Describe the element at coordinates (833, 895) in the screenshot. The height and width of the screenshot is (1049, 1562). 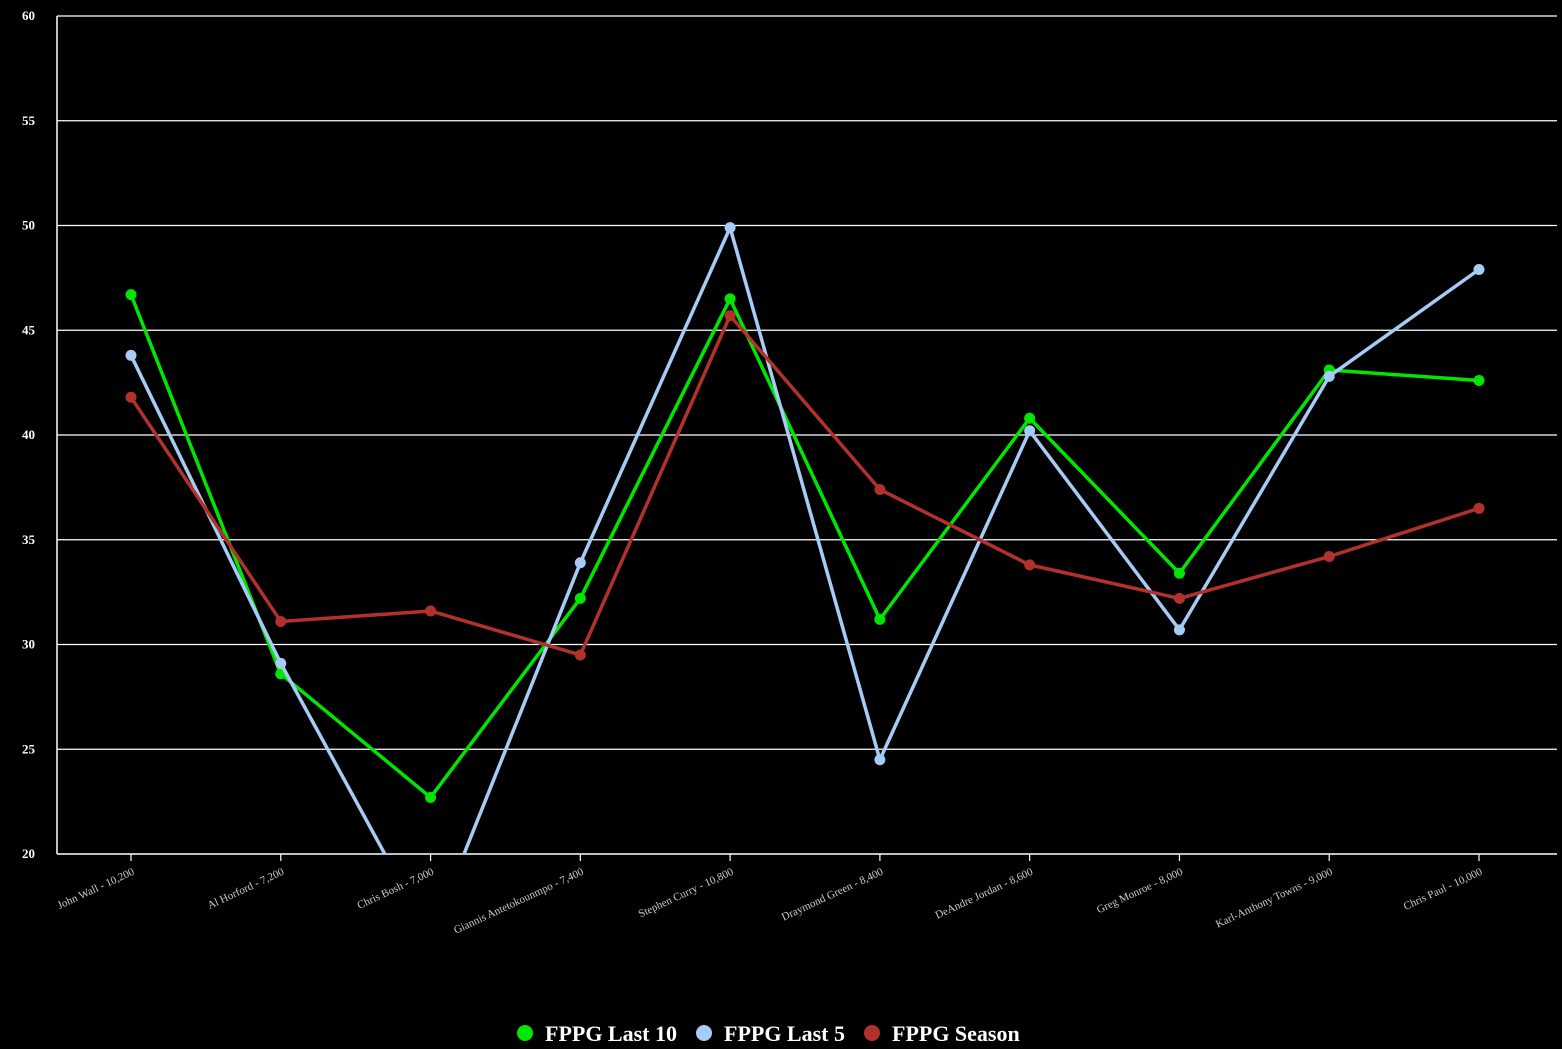
I see `x-tick-label: Draymond Green - 8,400` at that location.